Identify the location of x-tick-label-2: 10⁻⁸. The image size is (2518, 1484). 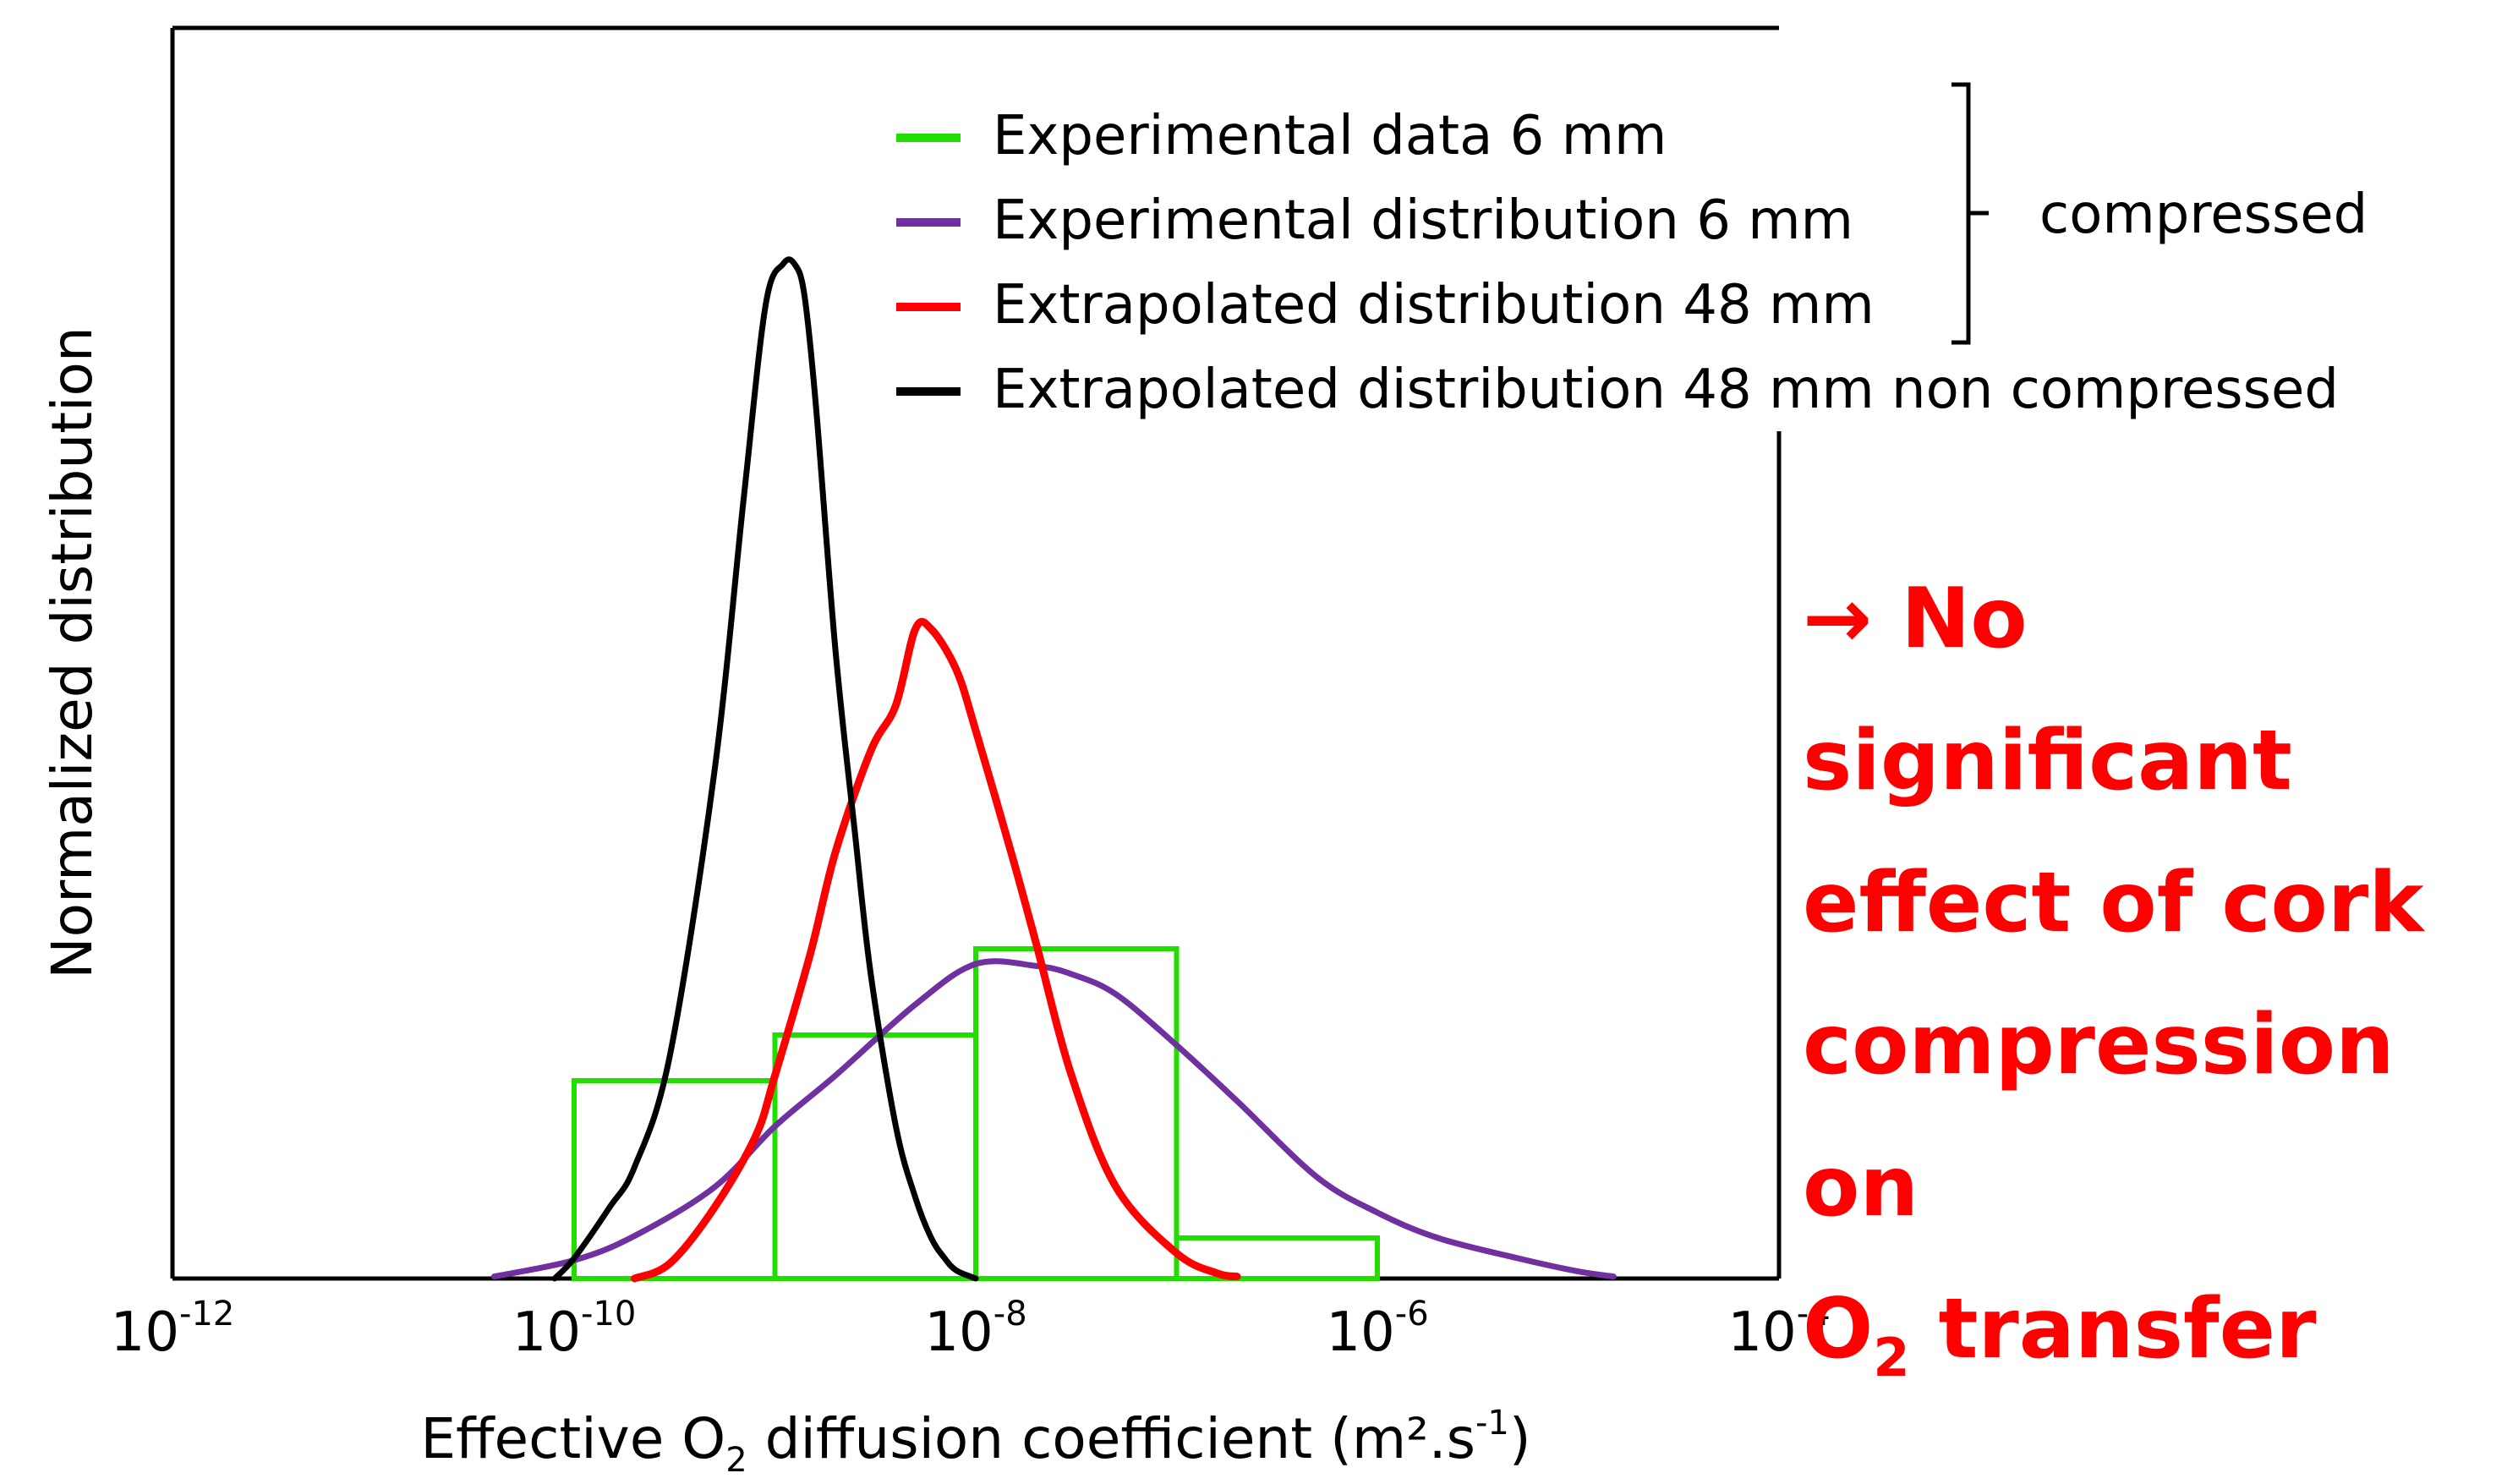
(975, 1329).